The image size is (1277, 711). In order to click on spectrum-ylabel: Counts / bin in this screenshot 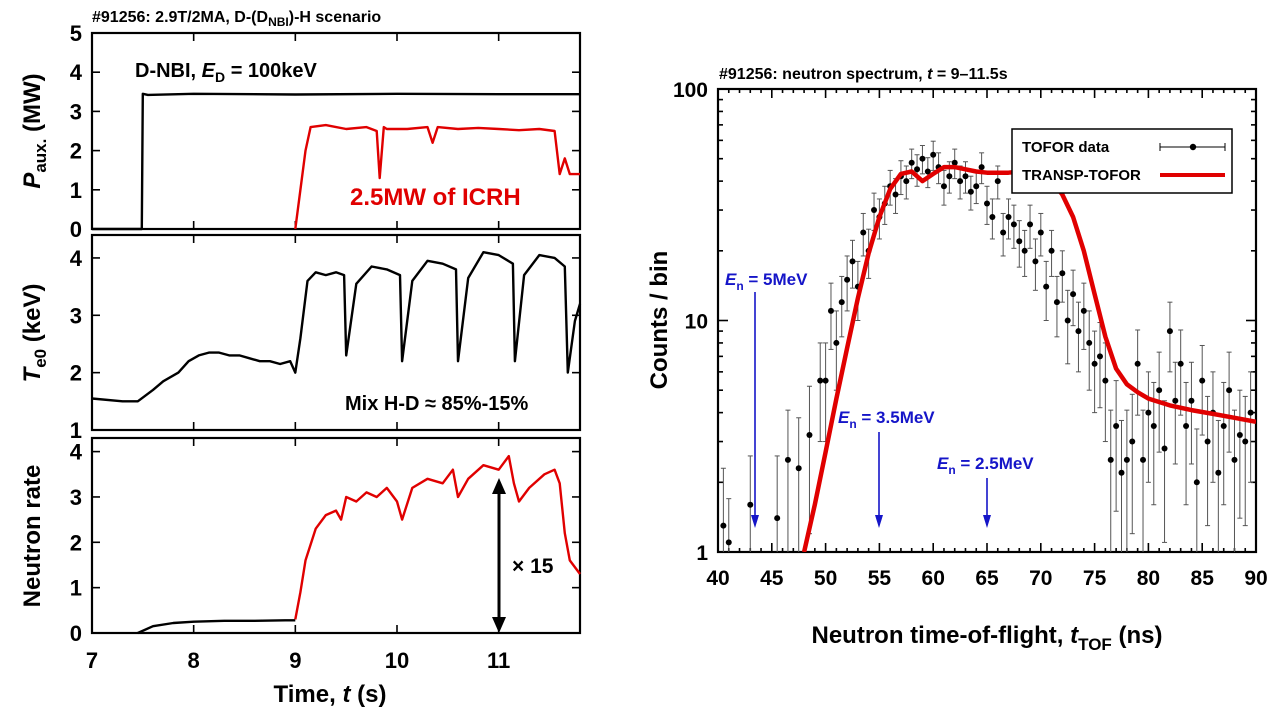, I will do `click(659, 320)`.